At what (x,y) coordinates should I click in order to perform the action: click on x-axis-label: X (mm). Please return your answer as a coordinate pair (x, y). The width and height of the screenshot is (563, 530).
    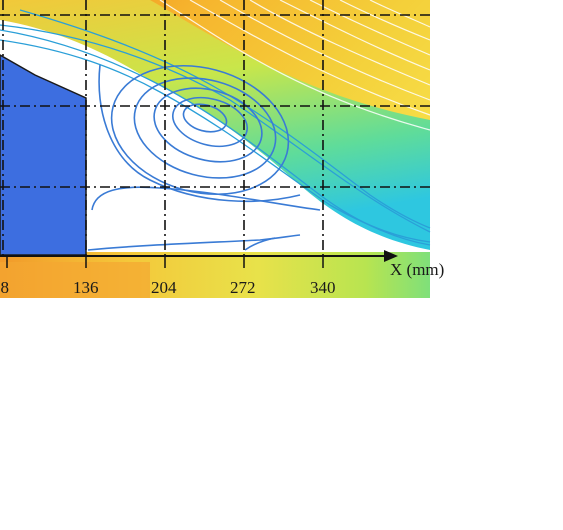
    Looking at the image, I should click on (417, 269).